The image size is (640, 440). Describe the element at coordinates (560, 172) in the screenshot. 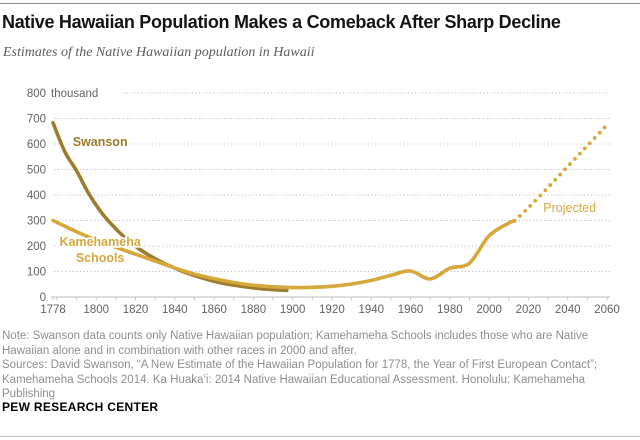

I see `series-projected` at that location.